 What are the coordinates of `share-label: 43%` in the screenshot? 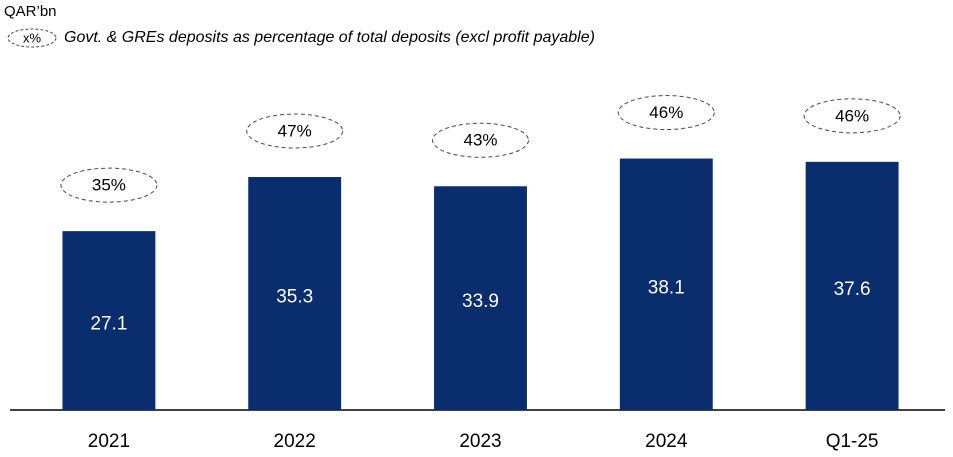 It's located at (480, 140).